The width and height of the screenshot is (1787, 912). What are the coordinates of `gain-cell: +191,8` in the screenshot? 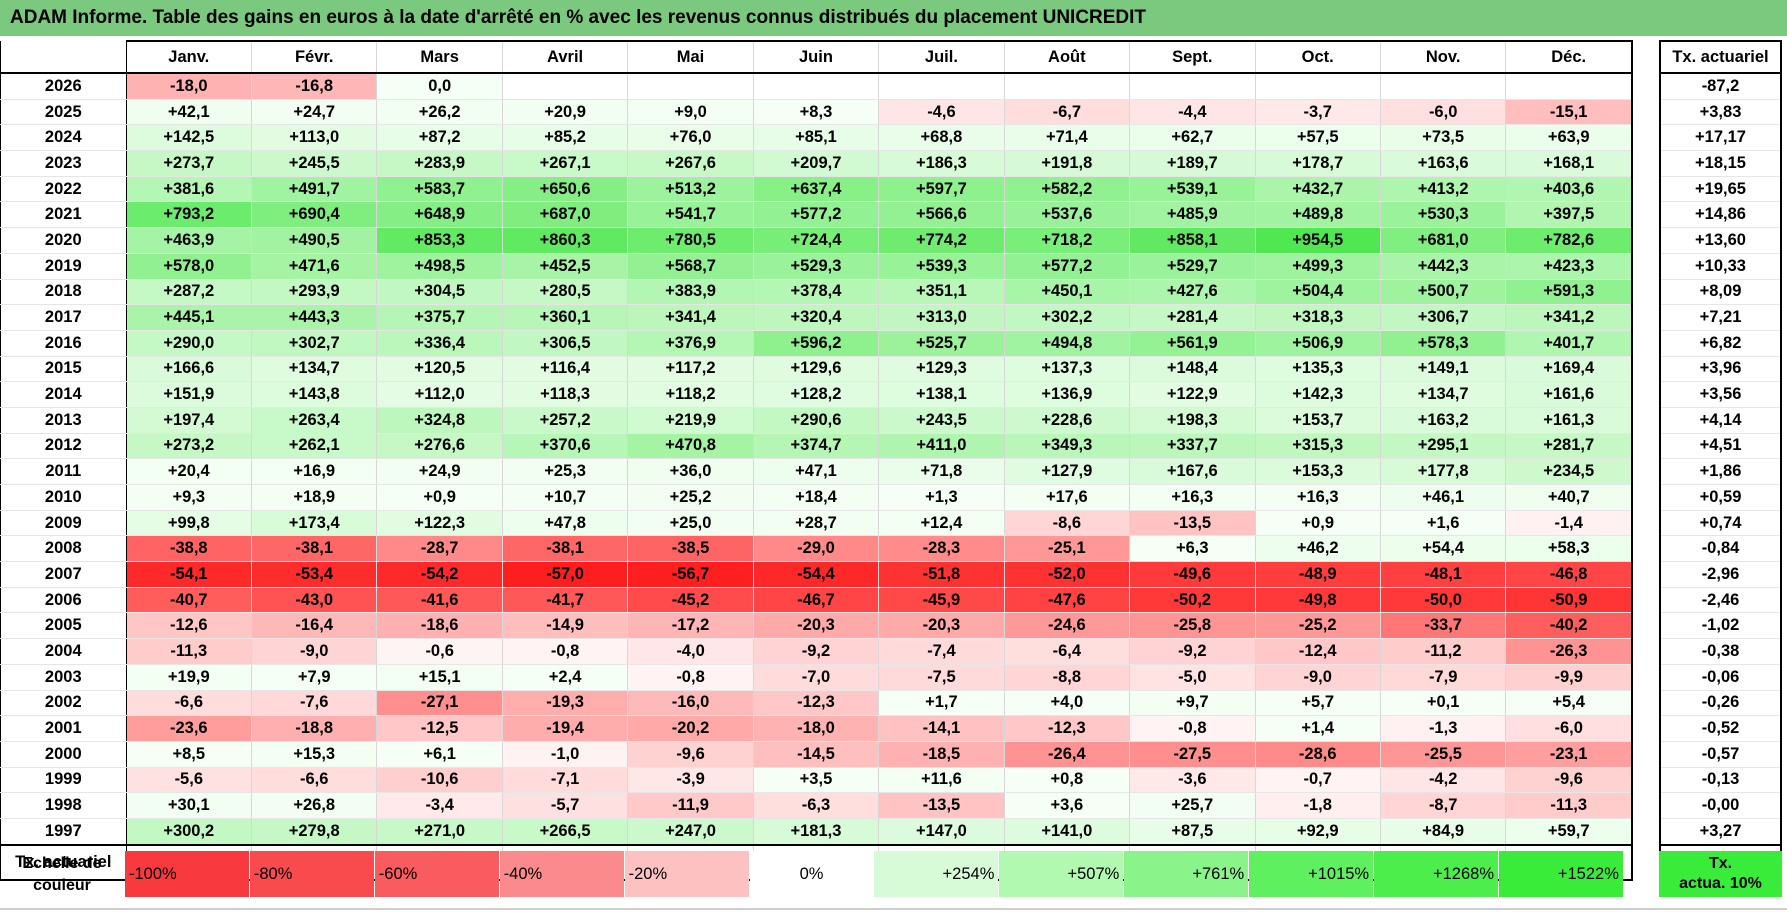 It's located at (1067, 163).